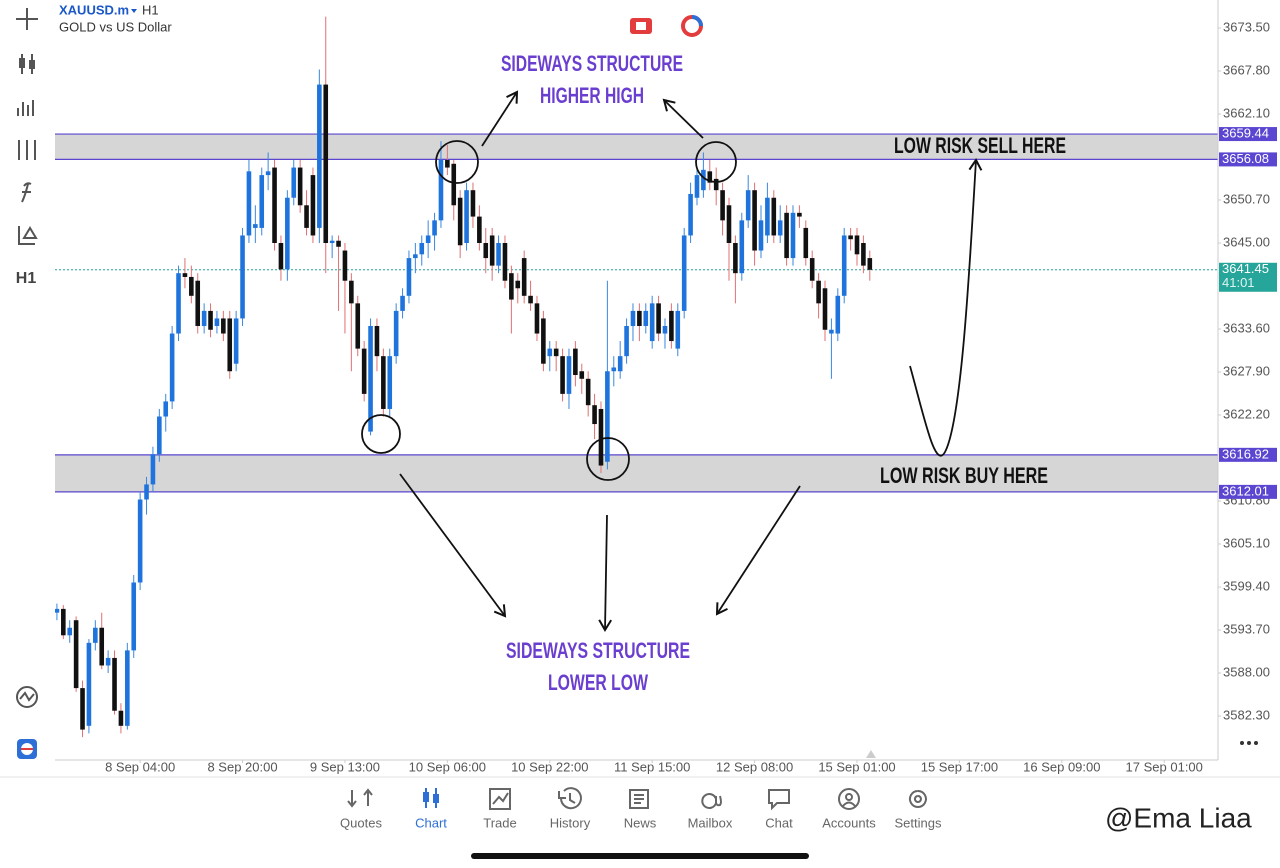 This screenshot has height=868, width=1280. What do you see at coordinates (22, 63) in the screenshot?
I see `candles-icon` at bounding box center [22, 63].